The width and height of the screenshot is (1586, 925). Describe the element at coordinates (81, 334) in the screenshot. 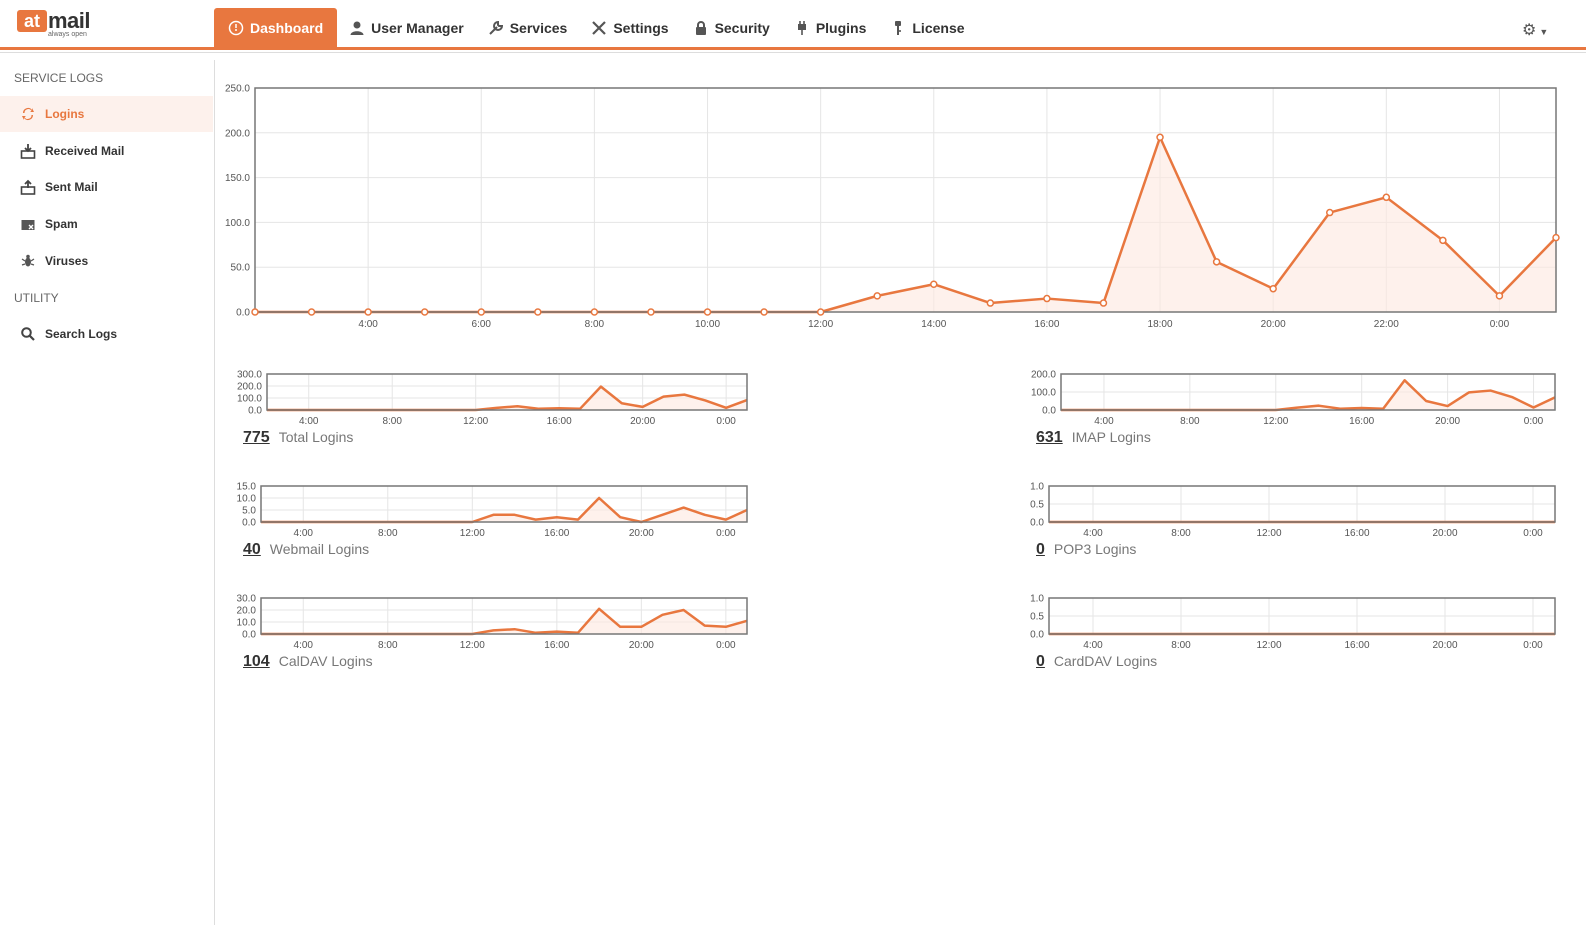

I see `sidebar-item-label: Search Logs` at that location.